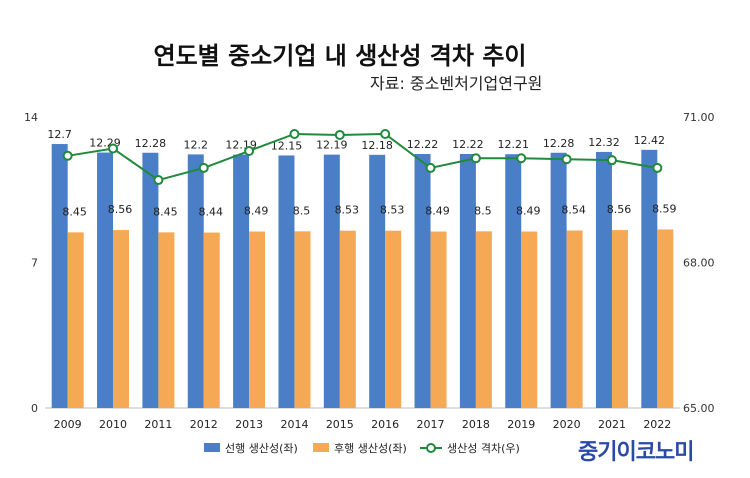  I want to click on x-tick-label: 2014, so click(294, 424).